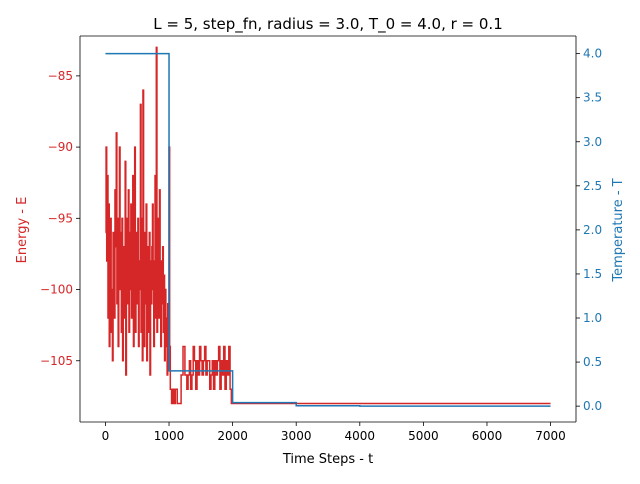  What do you see at coordinates (169, 436) in the screenshot?
I see `x-tick-label: 1000` at bounding box center [169, 436].